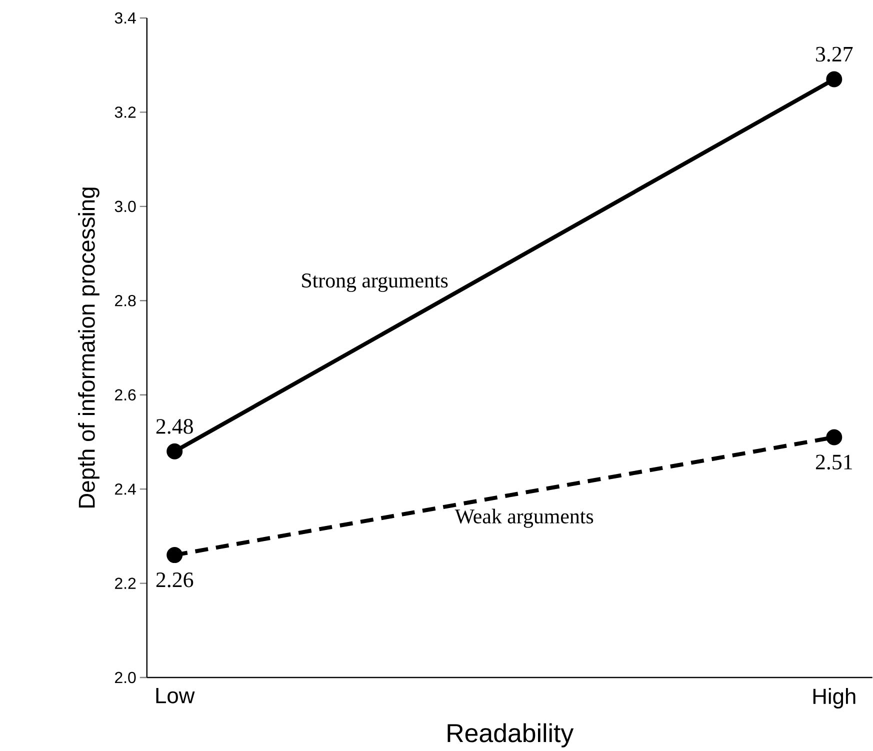 The height and width of the screenshot is (751, 873). Describe the element at coordinates (125, 678) in the screenshot. I see `y-tick-label: 2.0` at that location.